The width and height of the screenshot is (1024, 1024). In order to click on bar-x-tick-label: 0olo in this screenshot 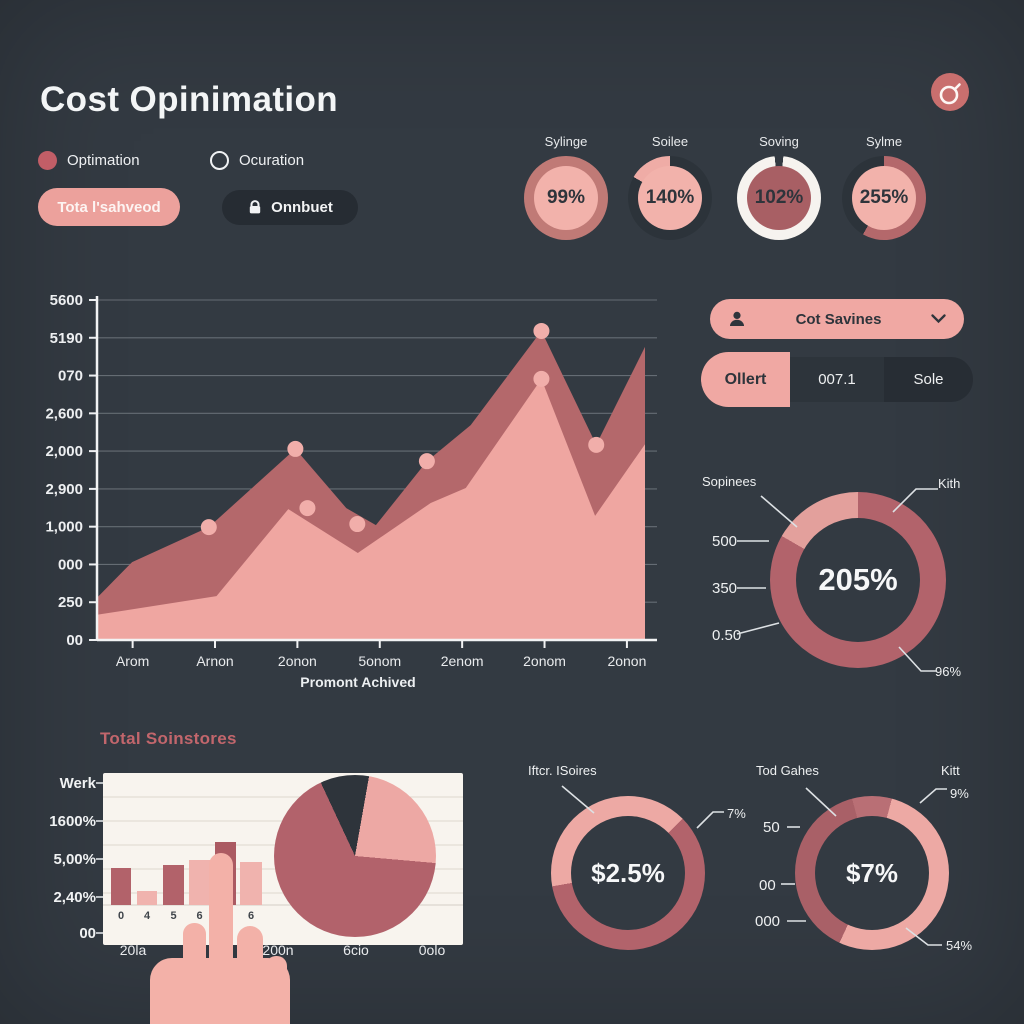, I will do `click(432, 950)`.